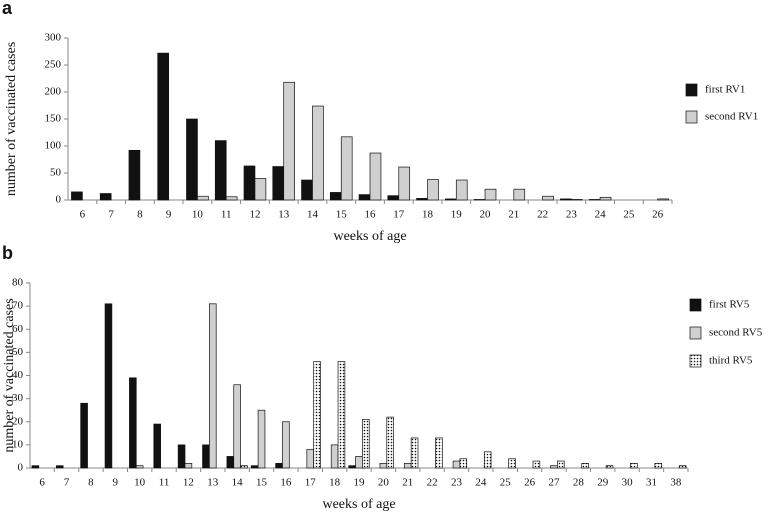 The image size is (778, 521). Describe the element at coordinates (67, 483) in the screenshot. I see `x-tick-label: 7` at that location.